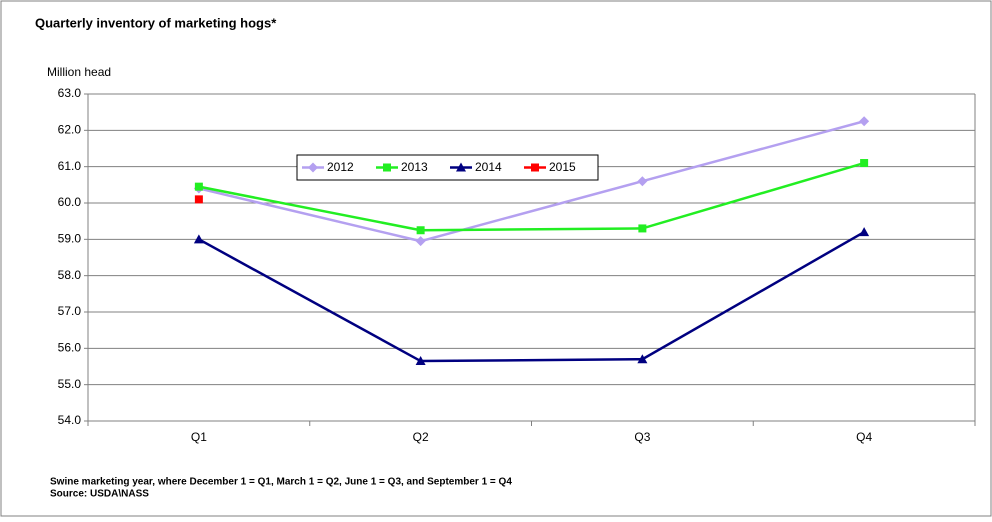 This screenshot has width=992, height=522. Describe the element at coordinates (156, 22) in the screenshot. I see `chart-title: Quarterly inventory of marketing hogs*` at that location.